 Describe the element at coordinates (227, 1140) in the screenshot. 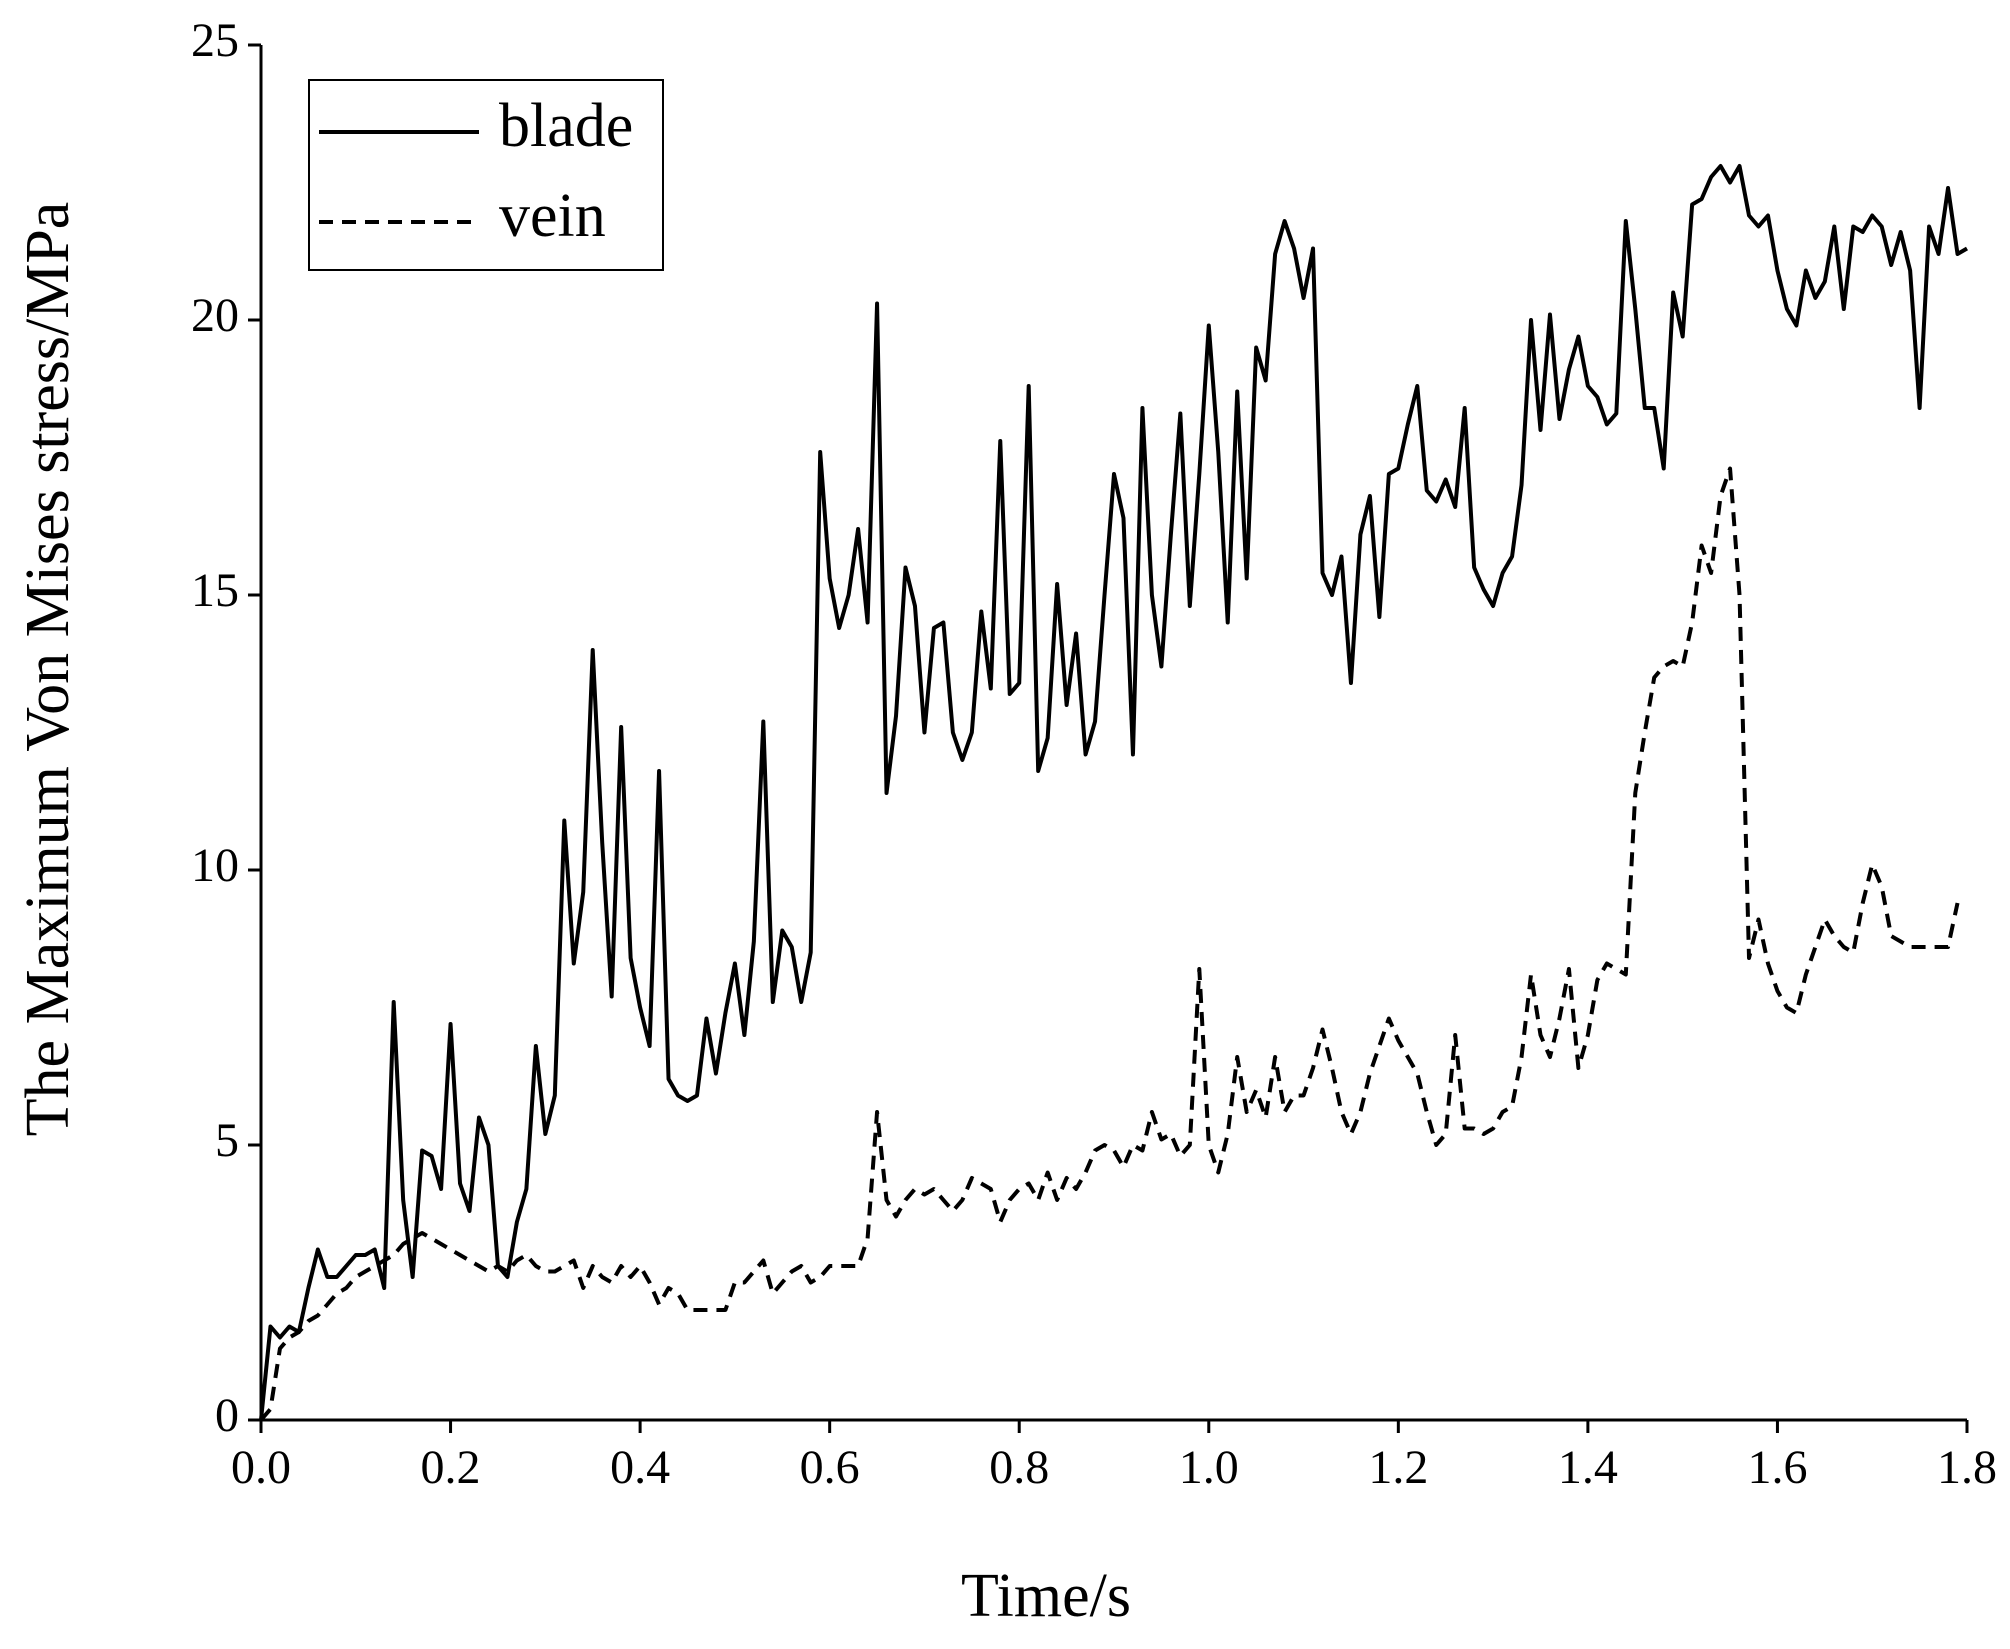

I see `y-tick-label: 5` at that location.